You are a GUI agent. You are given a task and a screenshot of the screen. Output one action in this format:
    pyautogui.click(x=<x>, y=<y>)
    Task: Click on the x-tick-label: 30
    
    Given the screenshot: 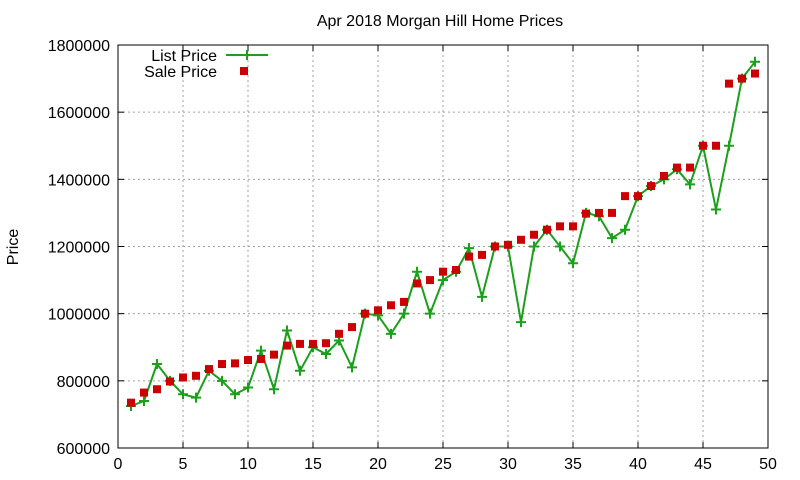 What is the action you would take?
    pyautogui.click(x=508, y=464)
    